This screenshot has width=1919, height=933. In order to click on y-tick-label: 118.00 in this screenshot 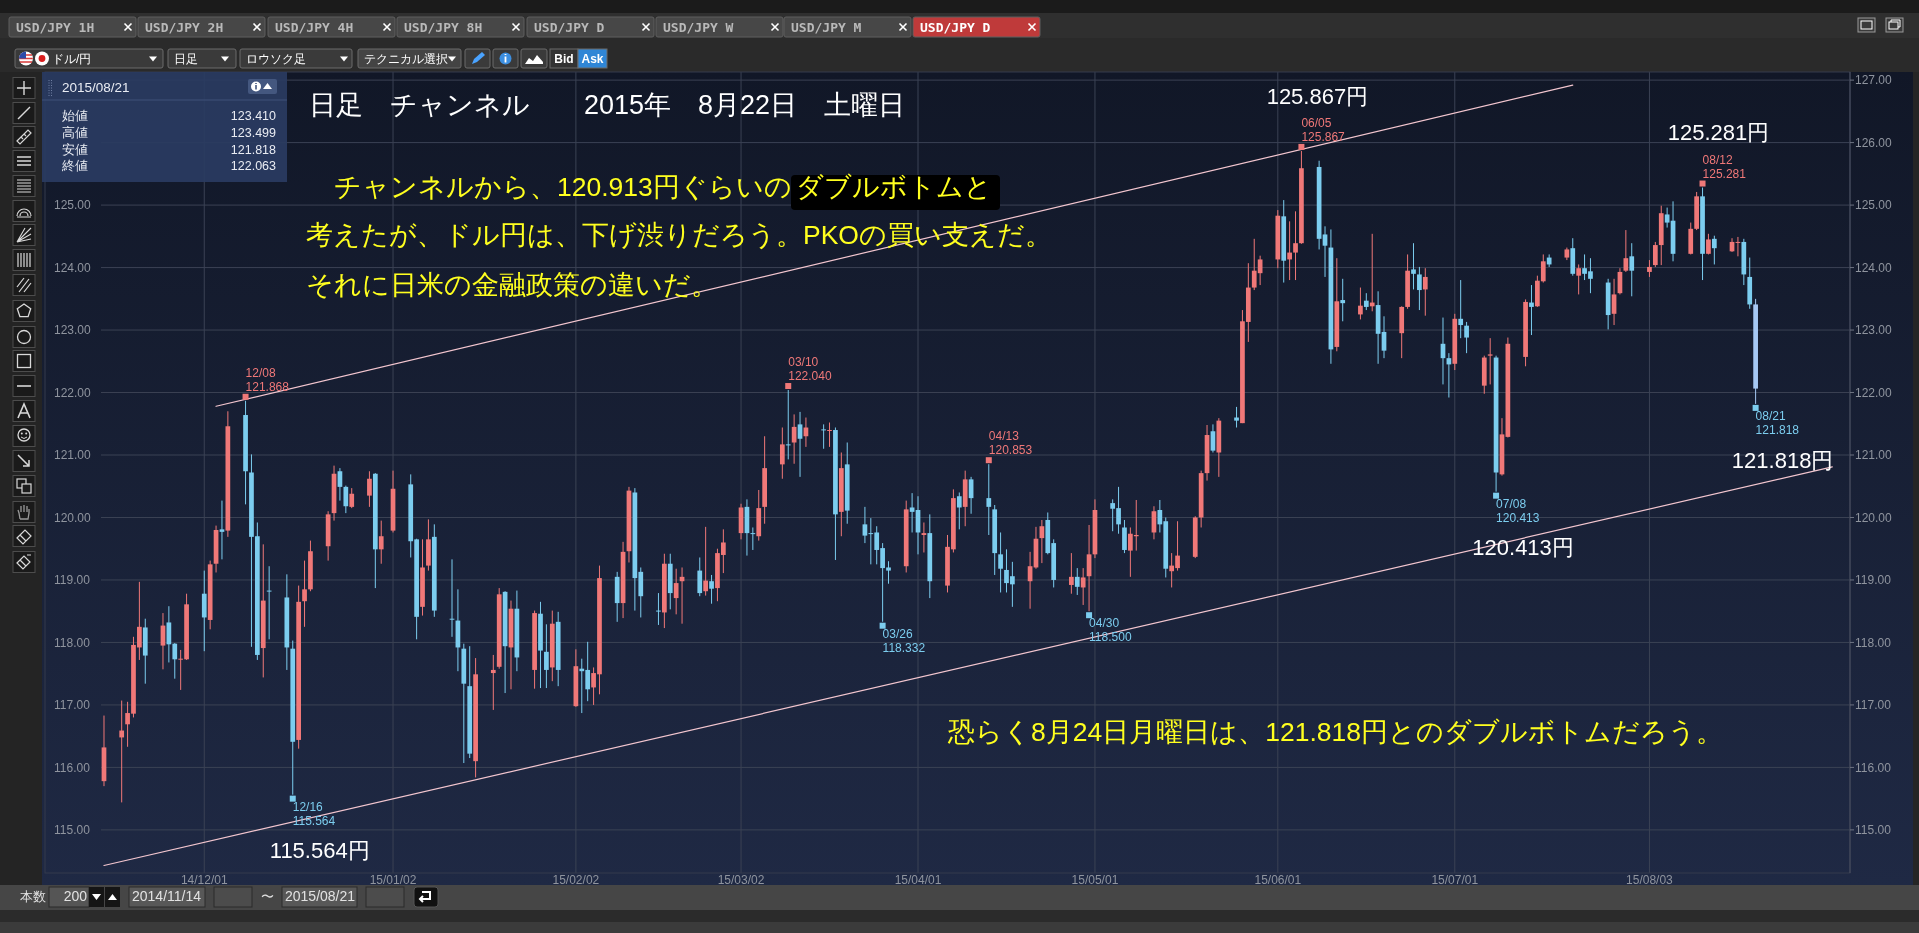, I will do `click(72, 642)`.